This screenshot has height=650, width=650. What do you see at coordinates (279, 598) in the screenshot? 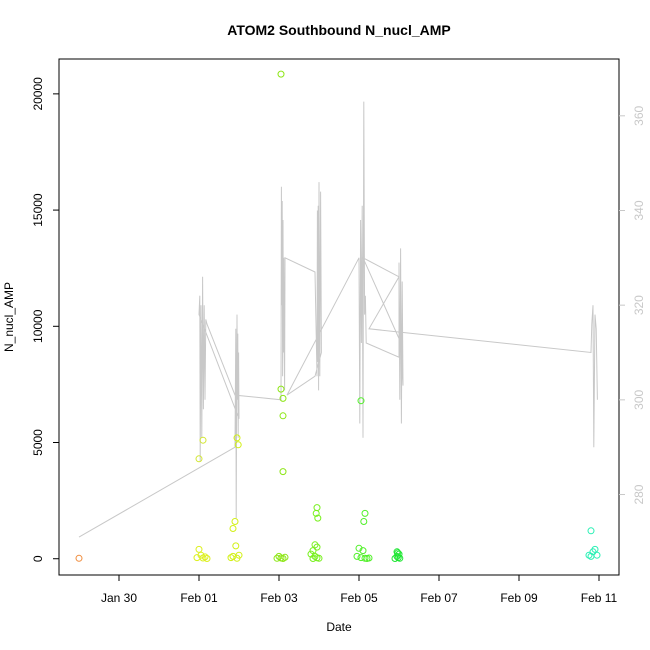
I see `x-tick-label: Feb 03` at bounding box center [279, 598].